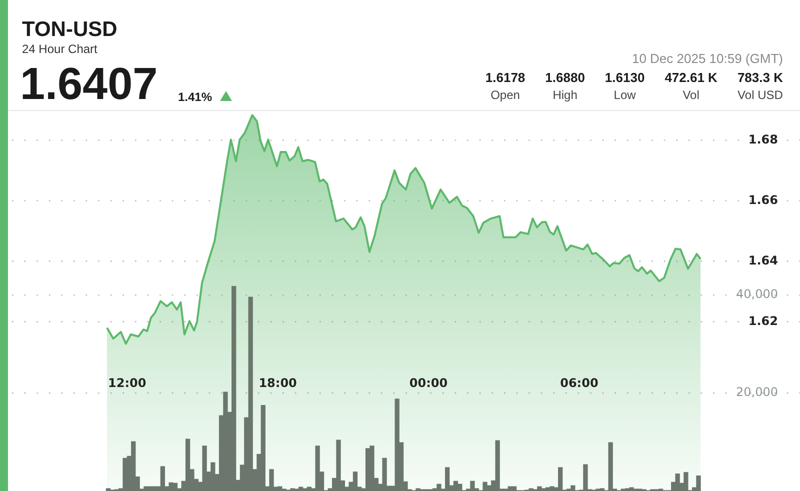 The height and width of the screenshot is (491, 800). What do you see at coordinates (757, 294) in the screenshot?
I see `y2-tick-label: 40,000` at bounding box center [757, 294].